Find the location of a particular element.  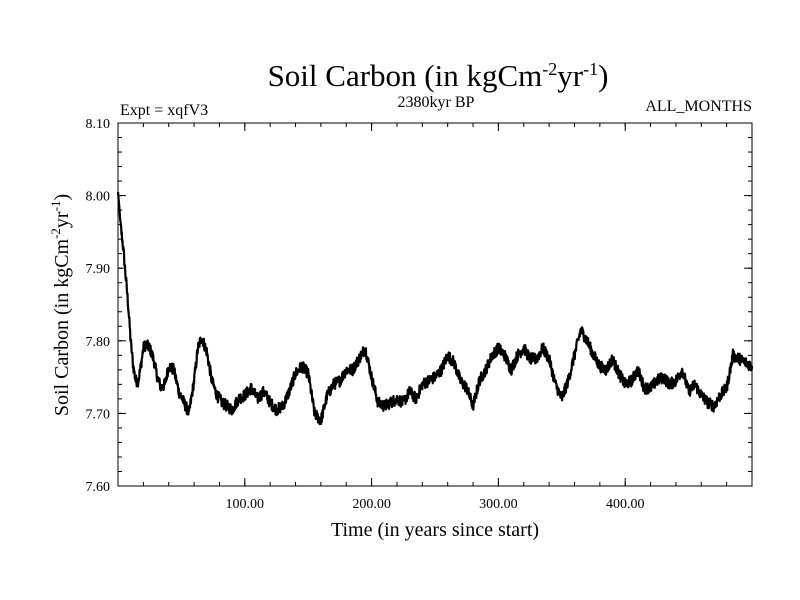

x-tick-label: 300.00 is located at coordinates (498, 504).